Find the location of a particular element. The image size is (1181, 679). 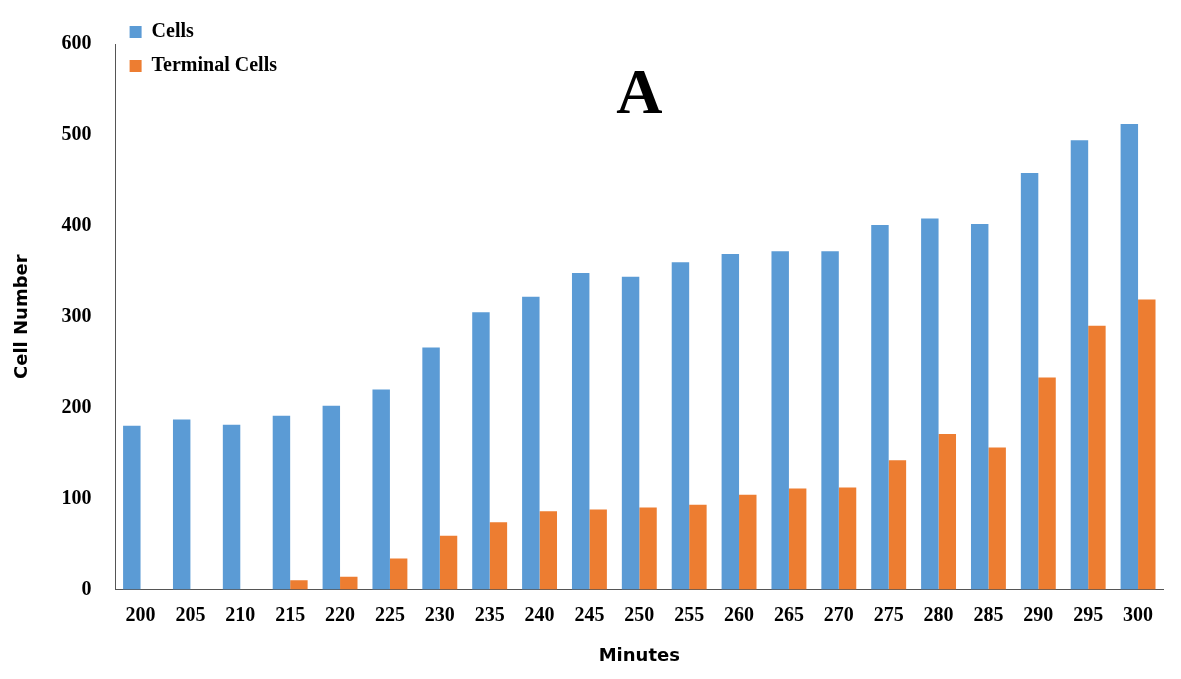

x-tick-label: 260 is located at coordinates (739, 613).